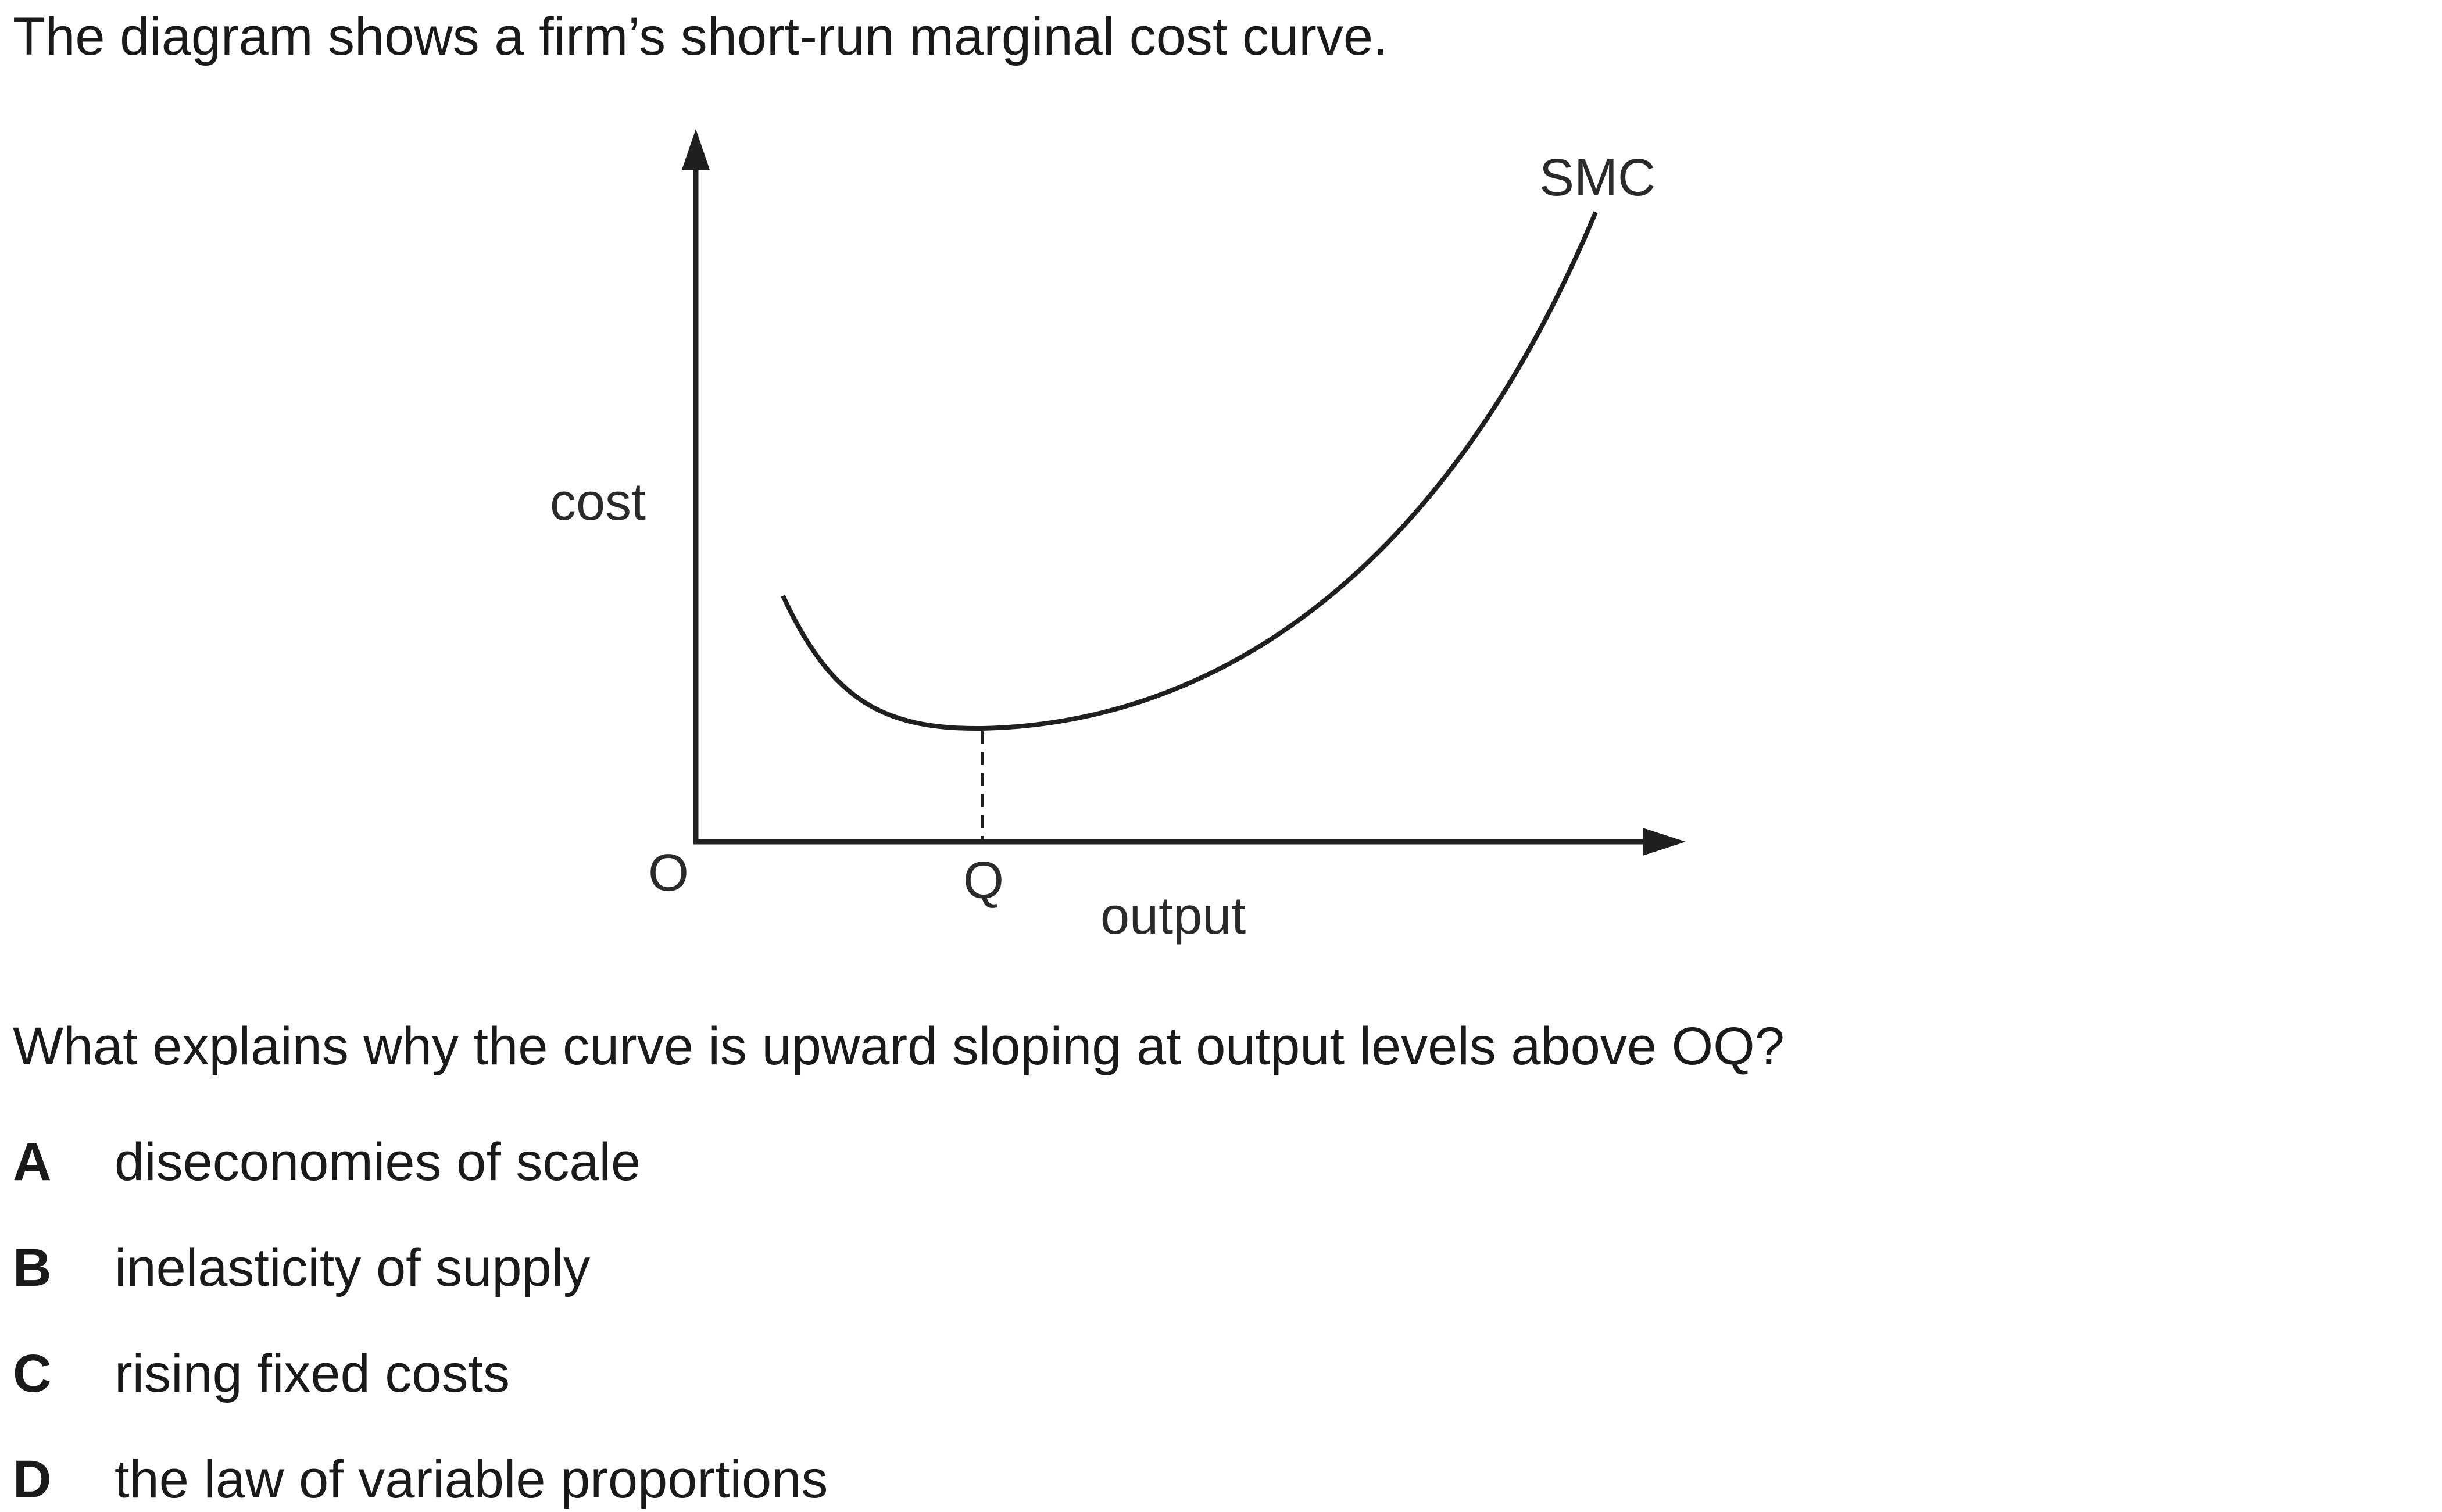 This screenshot has height=1512, width=2442. I want to click on option-c: C rising fixed costs, so click(261, 1374).